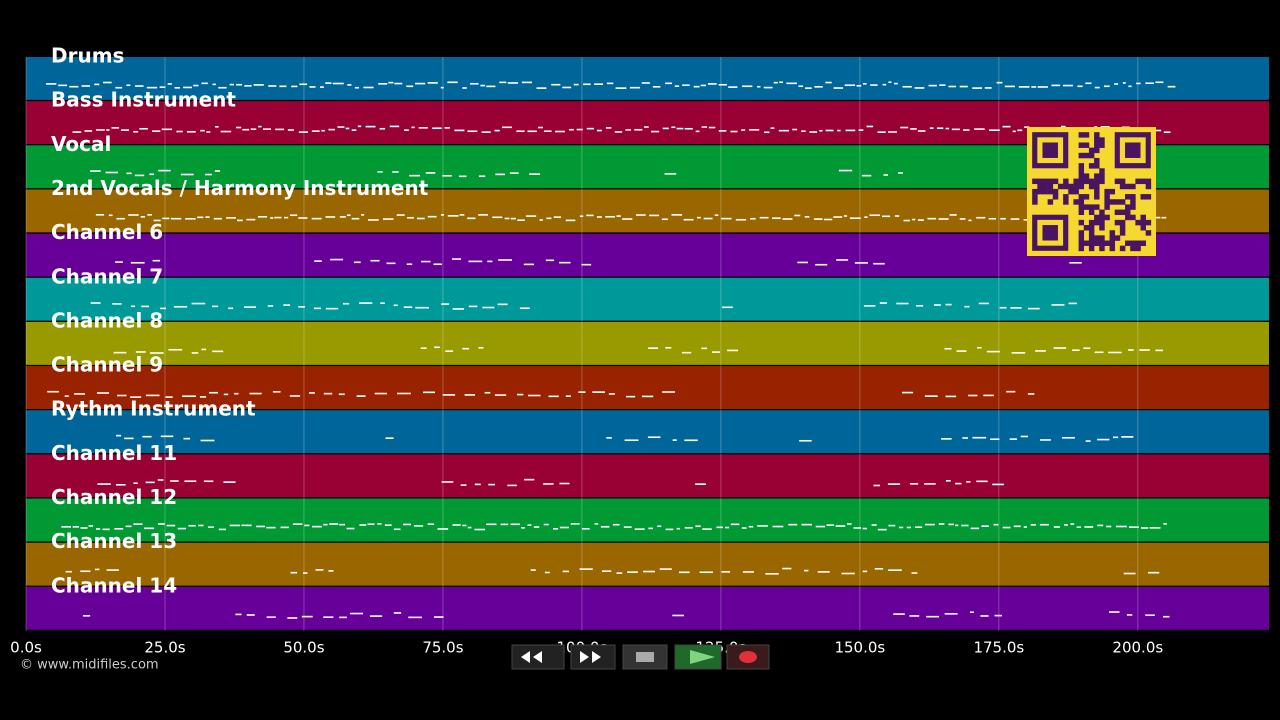 The width and height of the screenshot is (1280, 720). I want to click on rewind-button, so click(538, 657).